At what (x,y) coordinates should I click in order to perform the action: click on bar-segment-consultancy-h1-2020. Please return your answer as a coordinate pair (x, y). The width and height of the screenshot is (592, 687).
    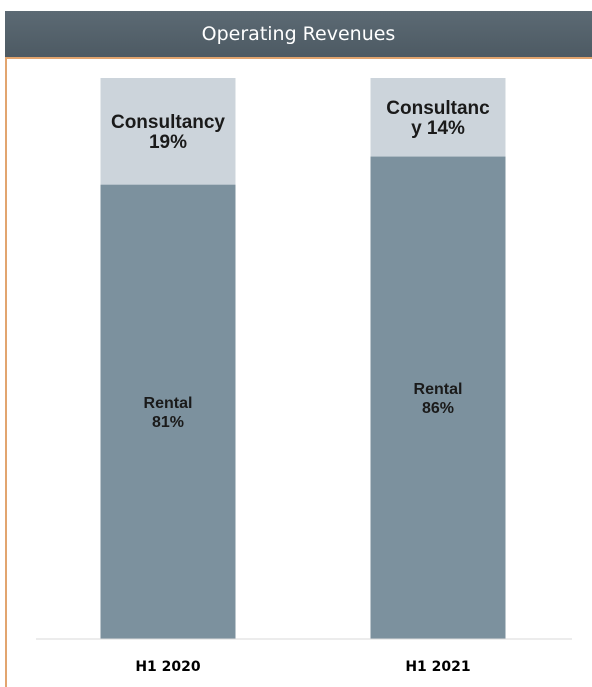
    Looking at the image, I should click on (168, 131).